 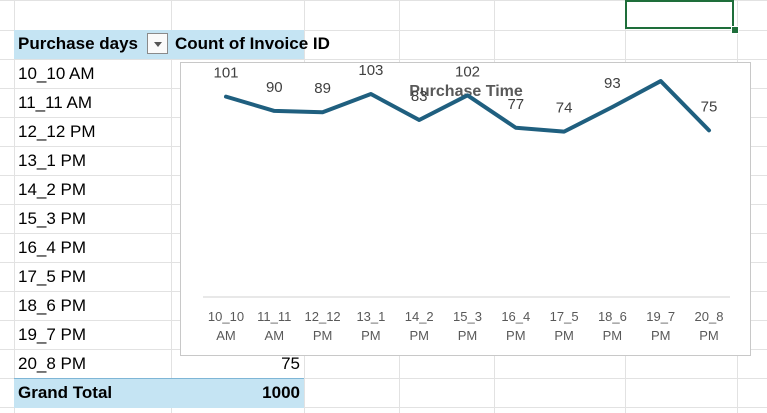 What do you see at coordinates (65, 392) in the screenshot?
I see `grand-total-label: Grand Total` at bounding box center [65, 392].